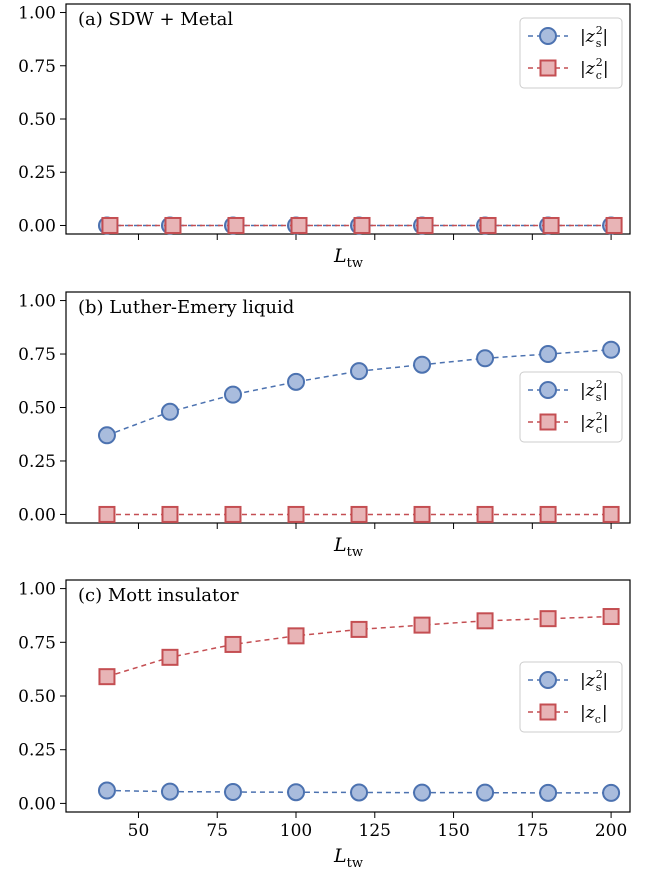 This screenshot has width=667, height=878. What do you see at coordinates (532, 831) in the screenshot?
I see `x-tick-label: 175` at bounding box center [532, 831].